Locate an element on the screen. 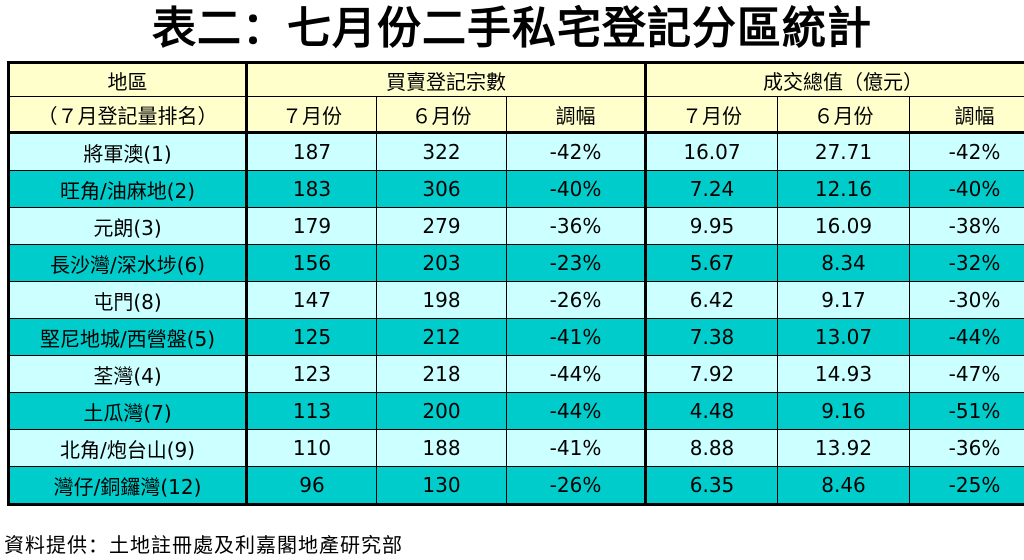  value-june-cell: 13.07 is located at coordinates (843, 337).